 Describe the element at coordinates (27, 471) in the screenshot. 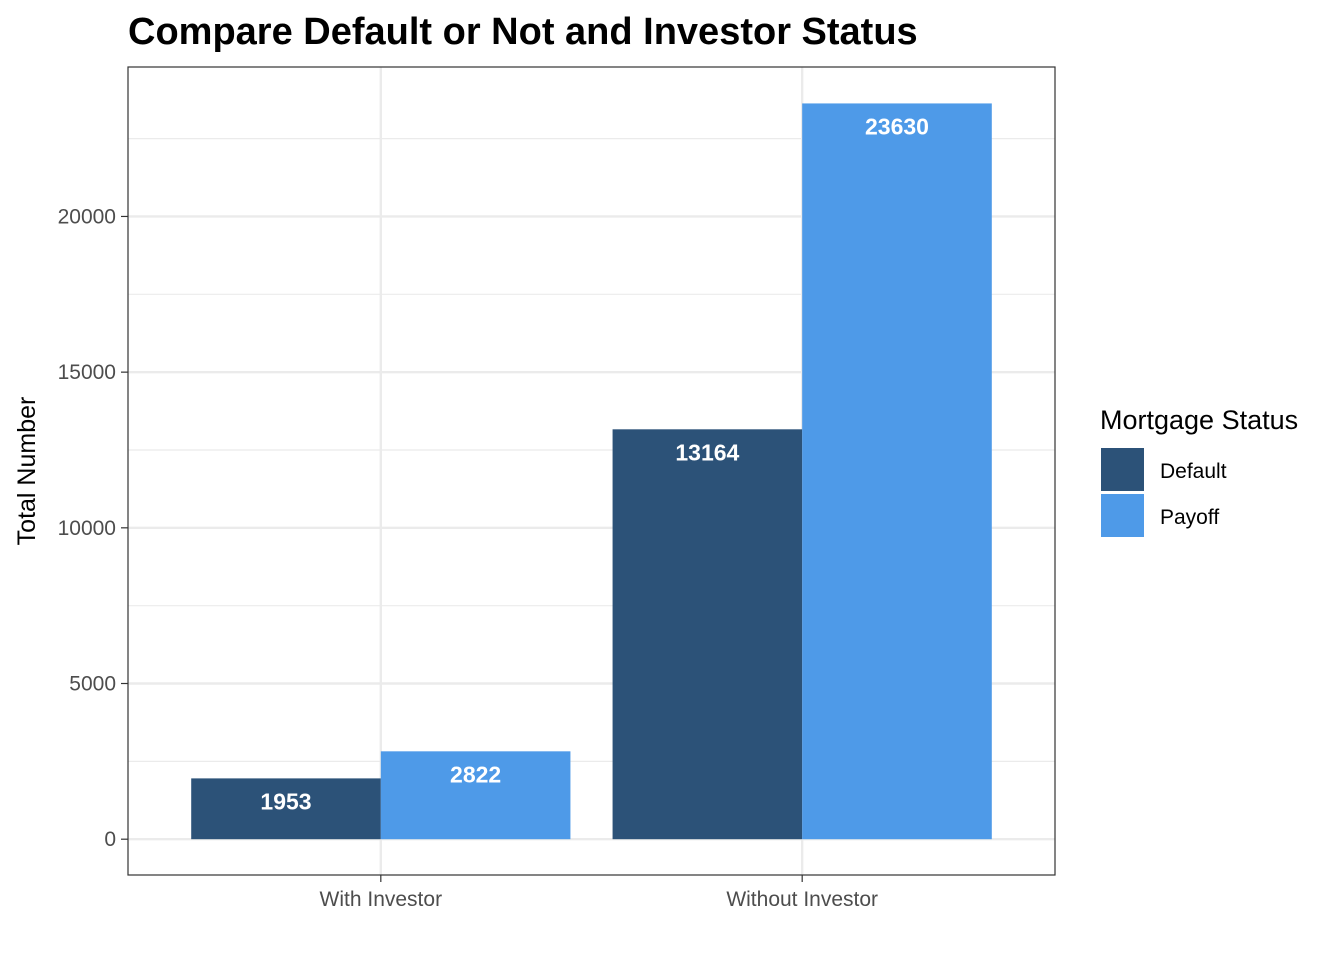

I see `y-axis-title: Total Number` at that location.